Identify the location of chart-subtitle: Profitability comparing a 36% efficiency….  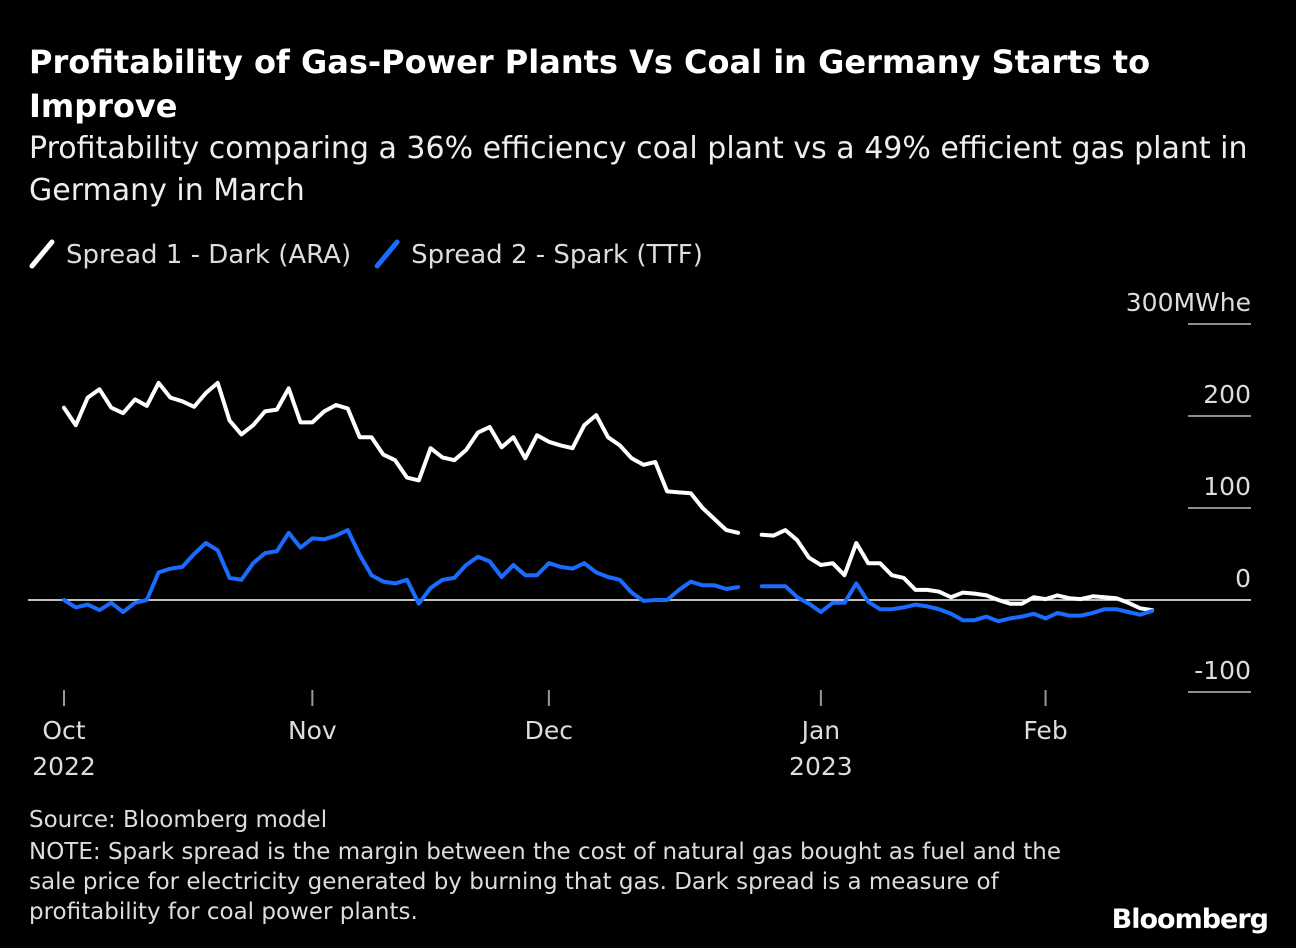
(638, 169).